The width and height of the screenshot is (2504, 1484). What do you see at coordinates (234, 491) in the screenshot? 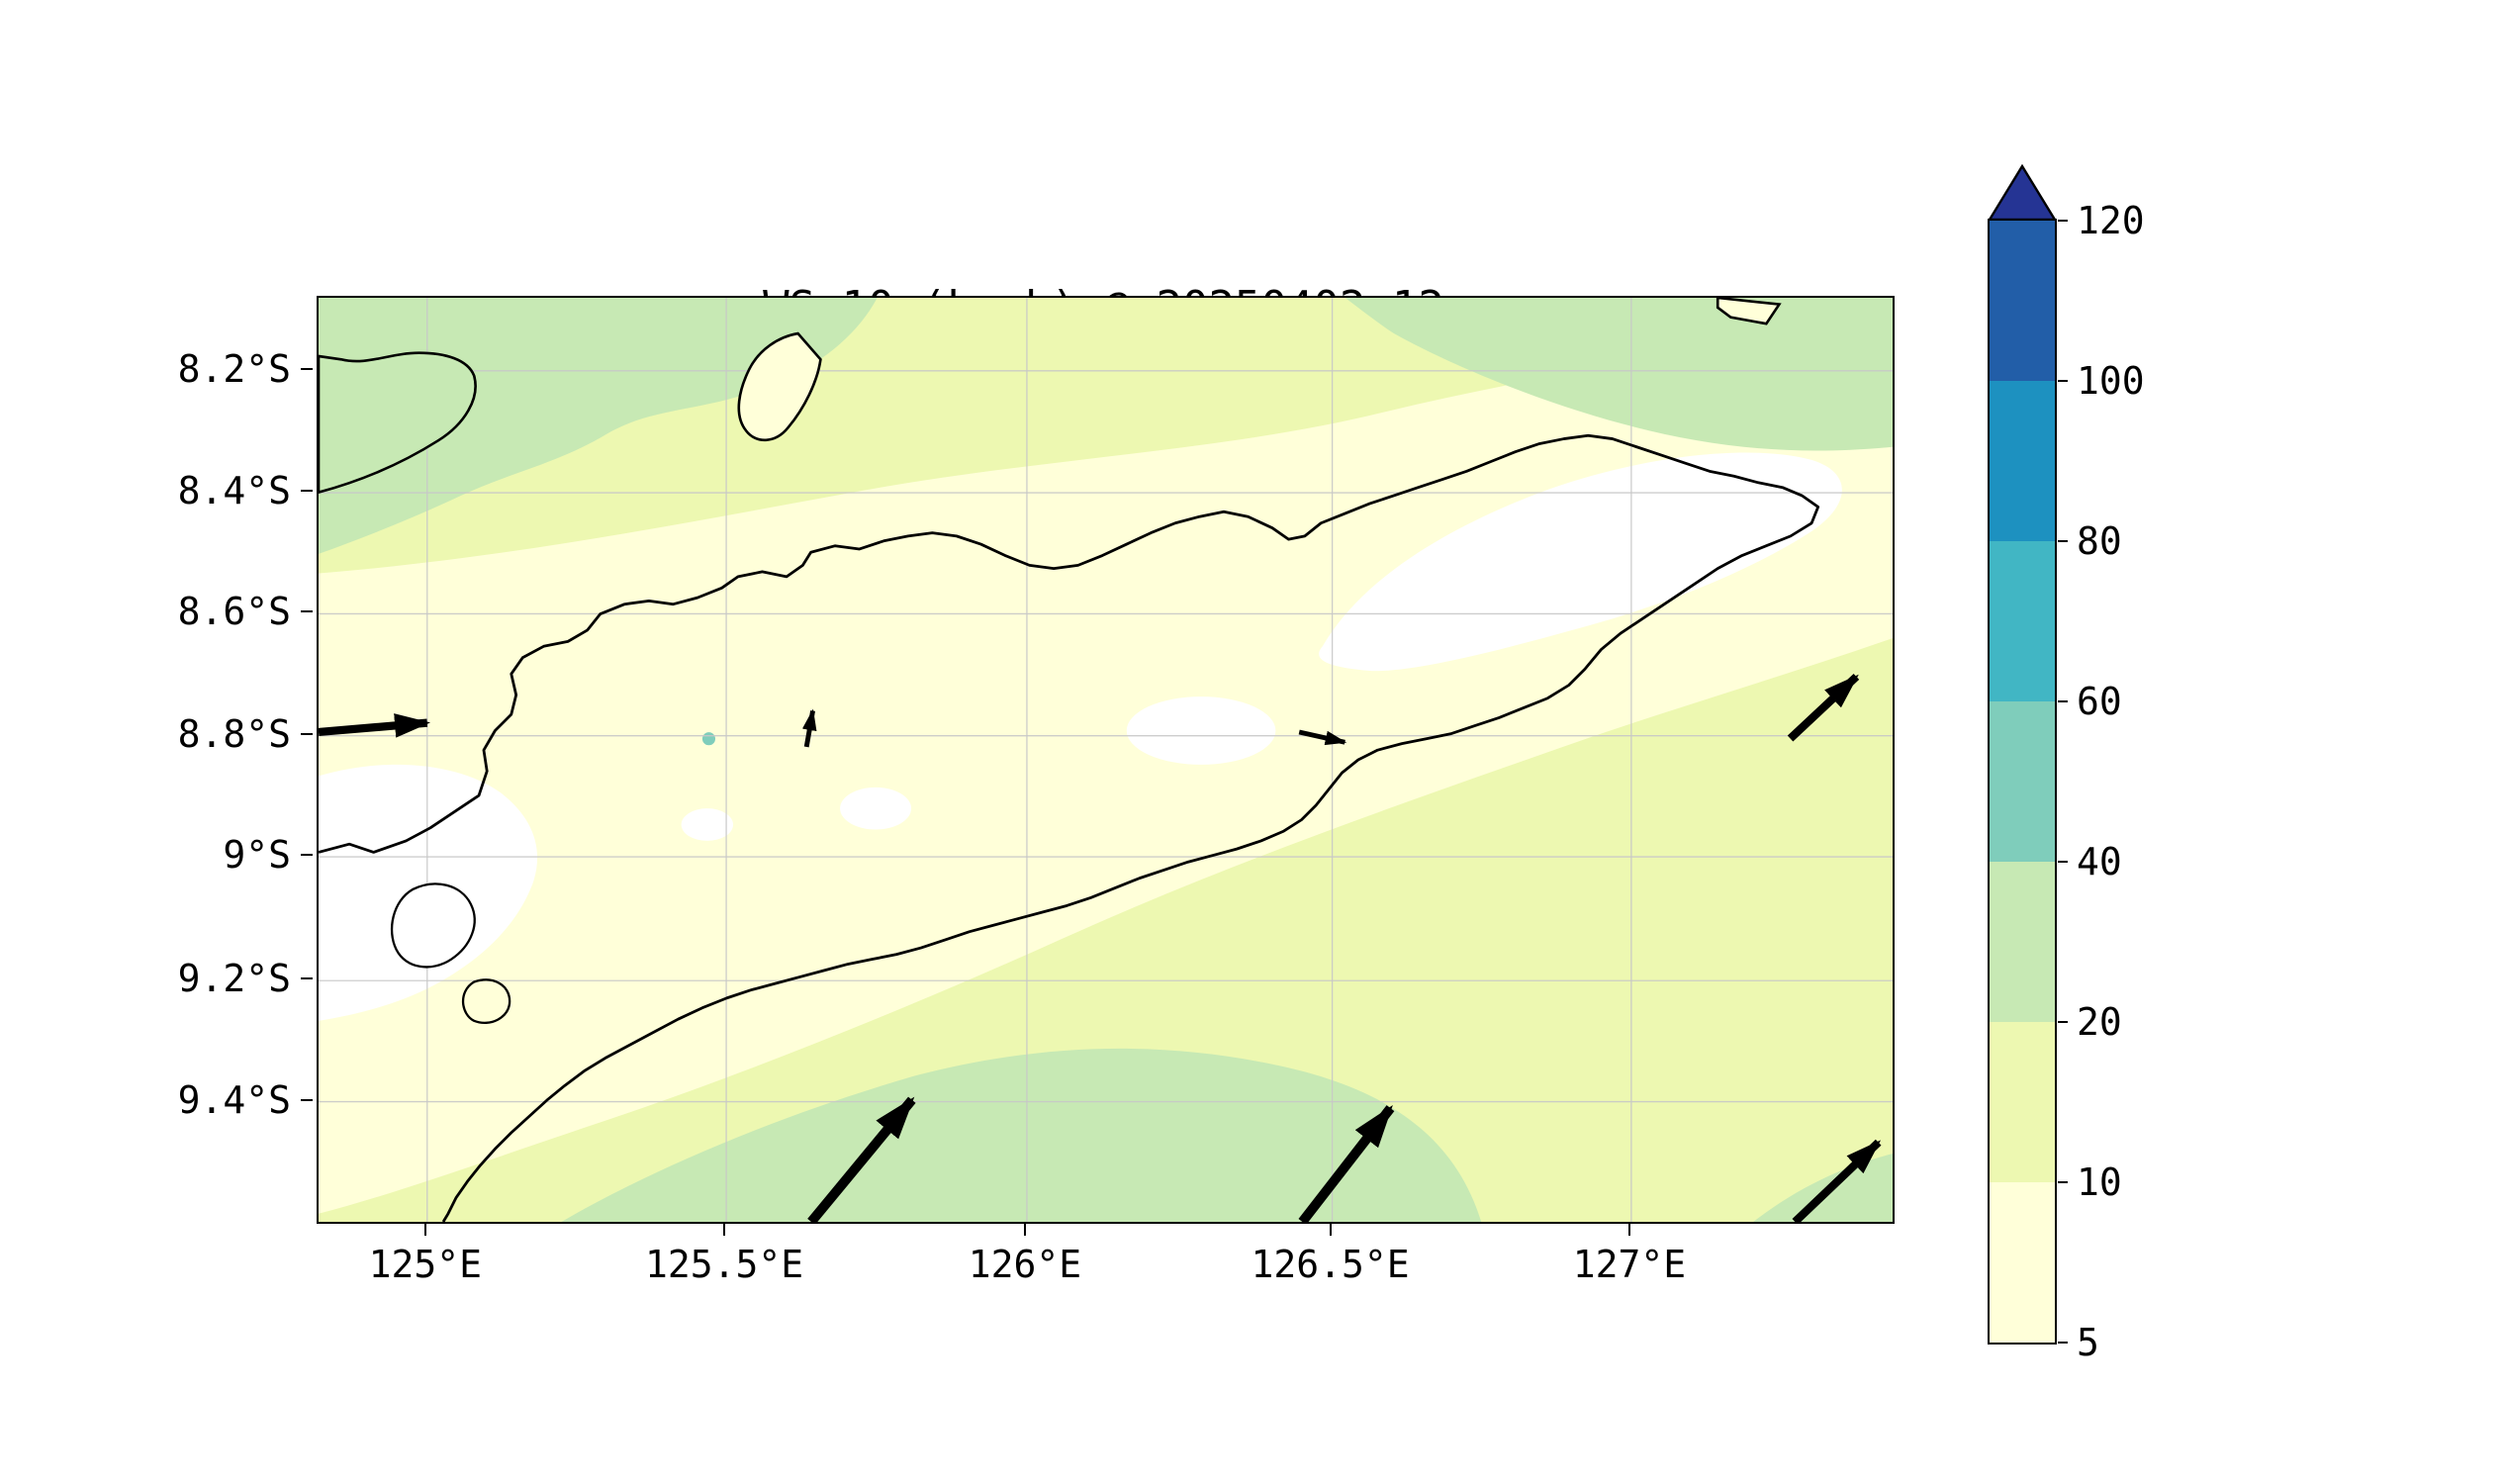
I see `y-axis-tick-label: 8.4°S` at bounding box center [234, 491].